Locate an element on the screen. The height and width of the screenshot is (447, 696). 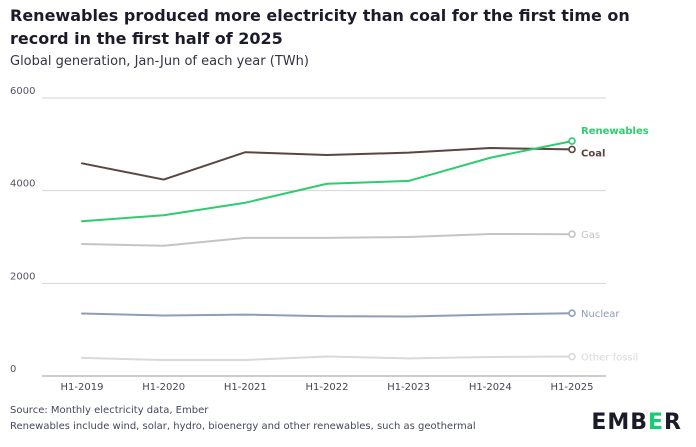
nuclear-series-label: Nuclear is located at coordinates (600, 314).